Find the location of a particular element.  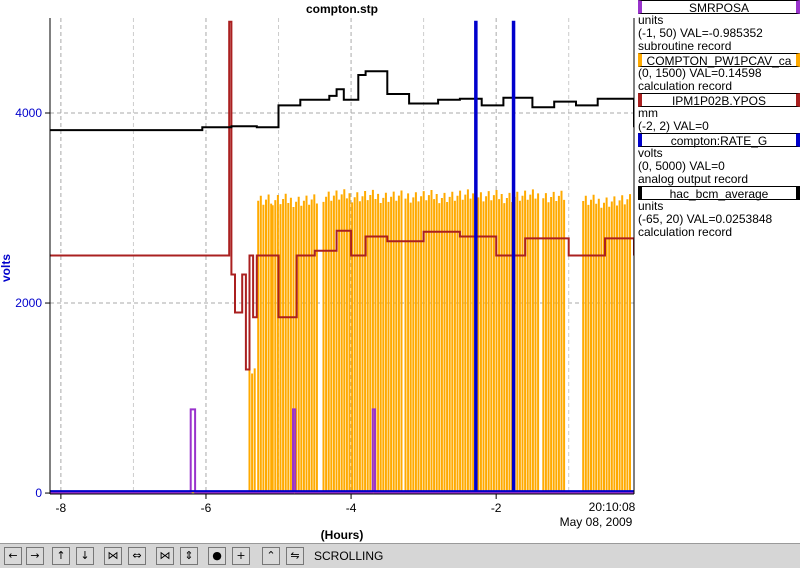

record-icon: ● is located at coordinates (217, 556).